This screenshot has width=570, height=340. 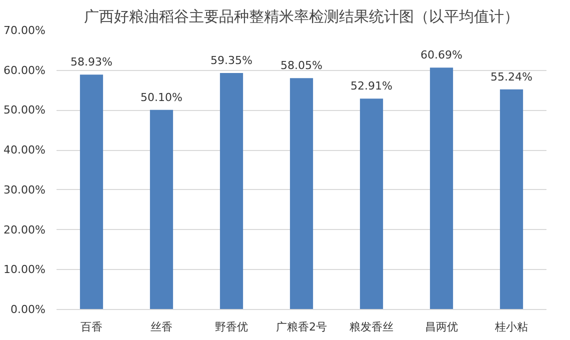 What do you see at coordinates (372, 327) in the screenshot?
I see `x-tick-label: 粮发香丝` at bounding box center [372, 327].